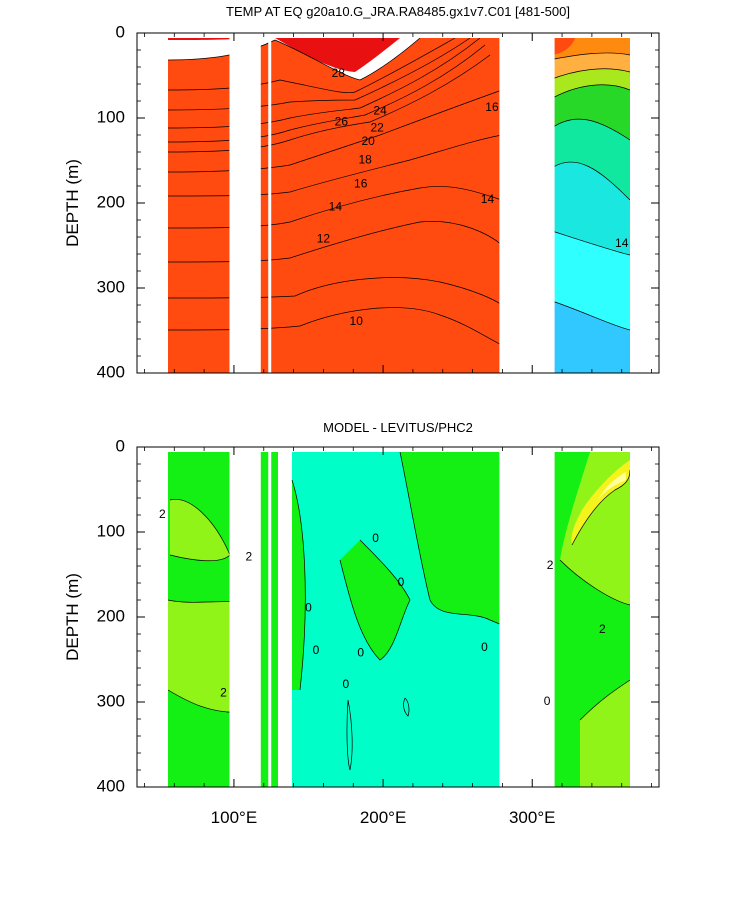 Image resolution: width=732 pixels, height=900 pixels. What do you see at coordinates (612, 486) in the screenshot?
I see `band-d4-east` at bounding box center [612, 486].